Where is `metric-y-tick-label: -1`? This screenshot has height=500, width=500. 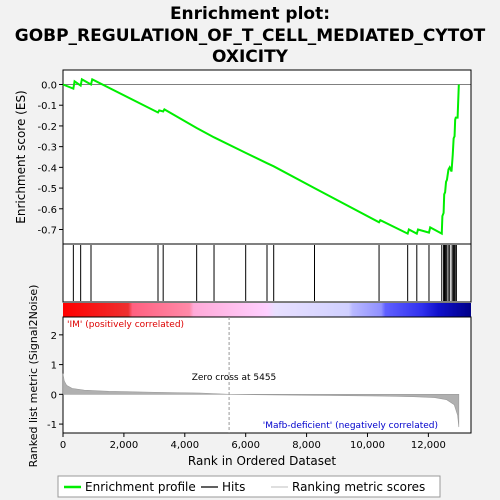 metric-y-tick-label: -1 is located at coordinates (52, 425).